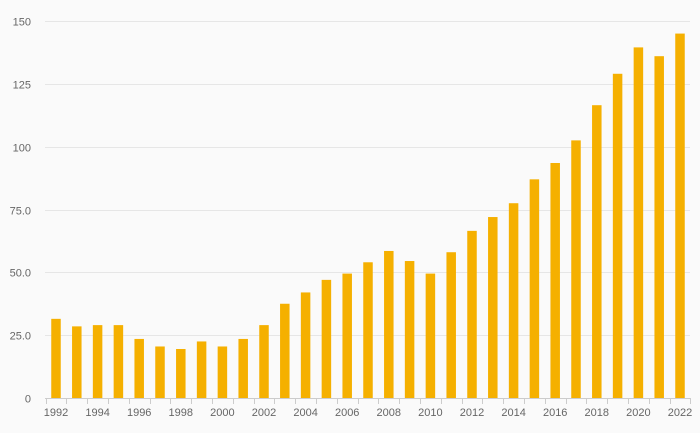 The image size is (700, 433). Describe the element at coordinates (22, 23) in the screenshot. I see `y-tick-label: 150` at that location.